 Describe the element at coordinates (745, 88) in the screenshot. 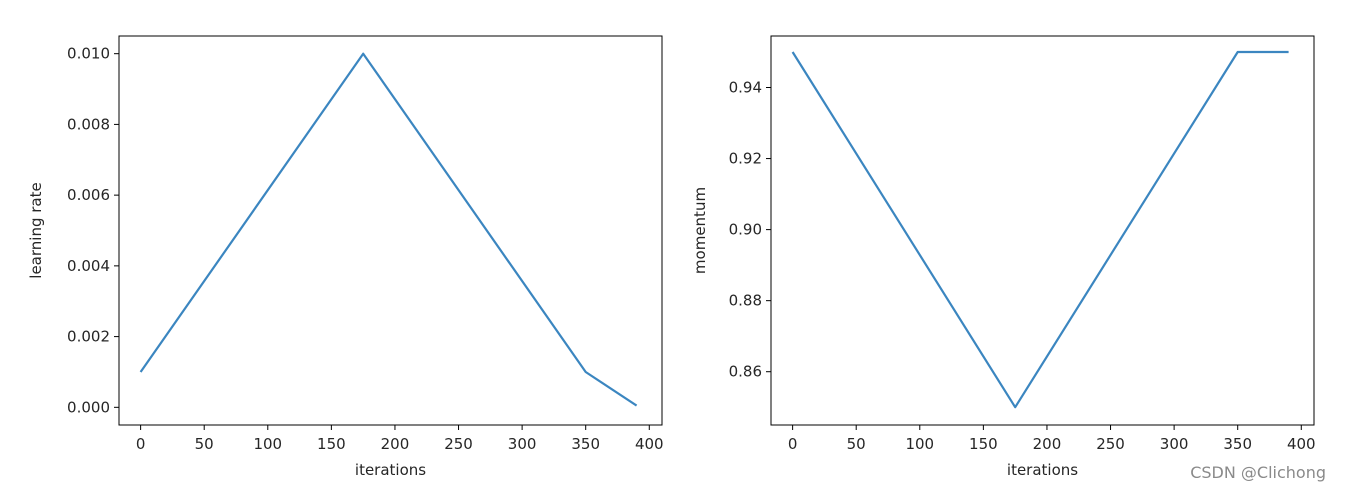

I see `y-tick-label: 0.94` at that location.